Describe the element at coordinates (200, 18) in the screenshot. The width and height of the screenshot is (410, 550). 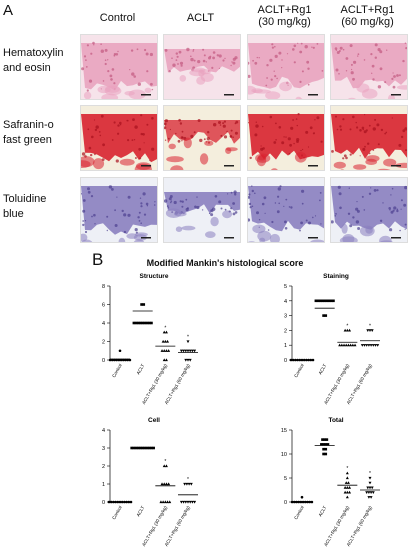
I see `column-header-line1: ACLT` at that location.